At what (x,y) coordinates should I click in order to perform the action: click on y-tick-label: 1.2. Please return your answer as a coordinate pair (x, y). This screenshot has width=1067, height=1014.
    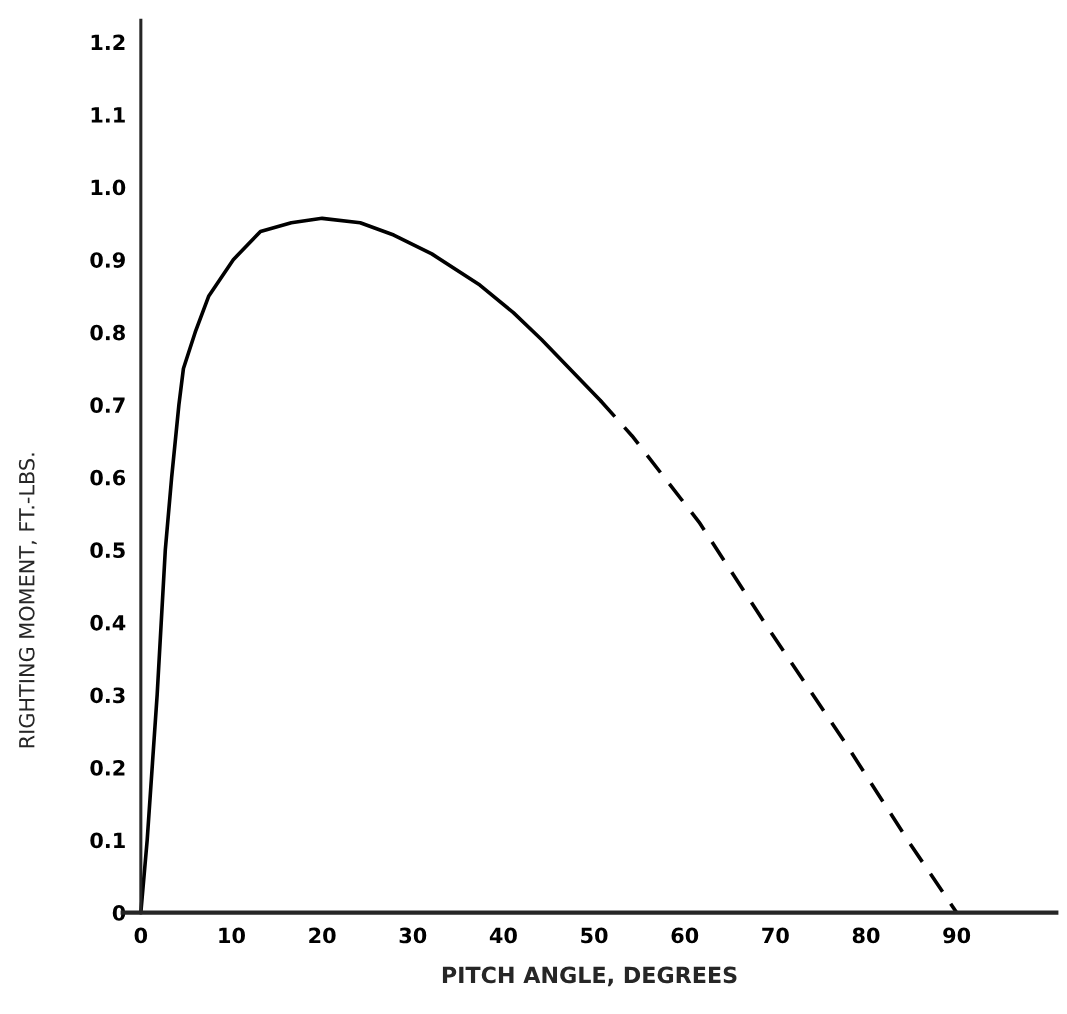
    Looking at the image, I should click on (108, 42).